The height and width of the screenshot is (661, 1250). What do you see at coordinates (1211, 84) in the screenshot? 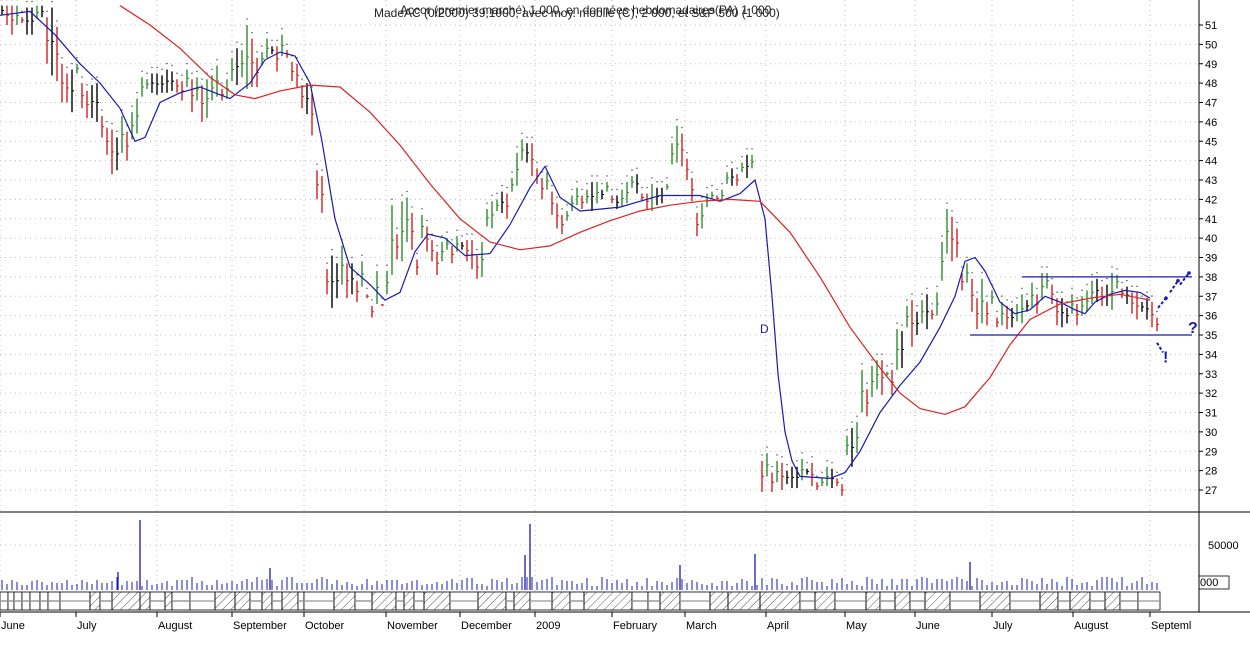
I see `price-tick-label: 48` at bounding box center [1211, 84].